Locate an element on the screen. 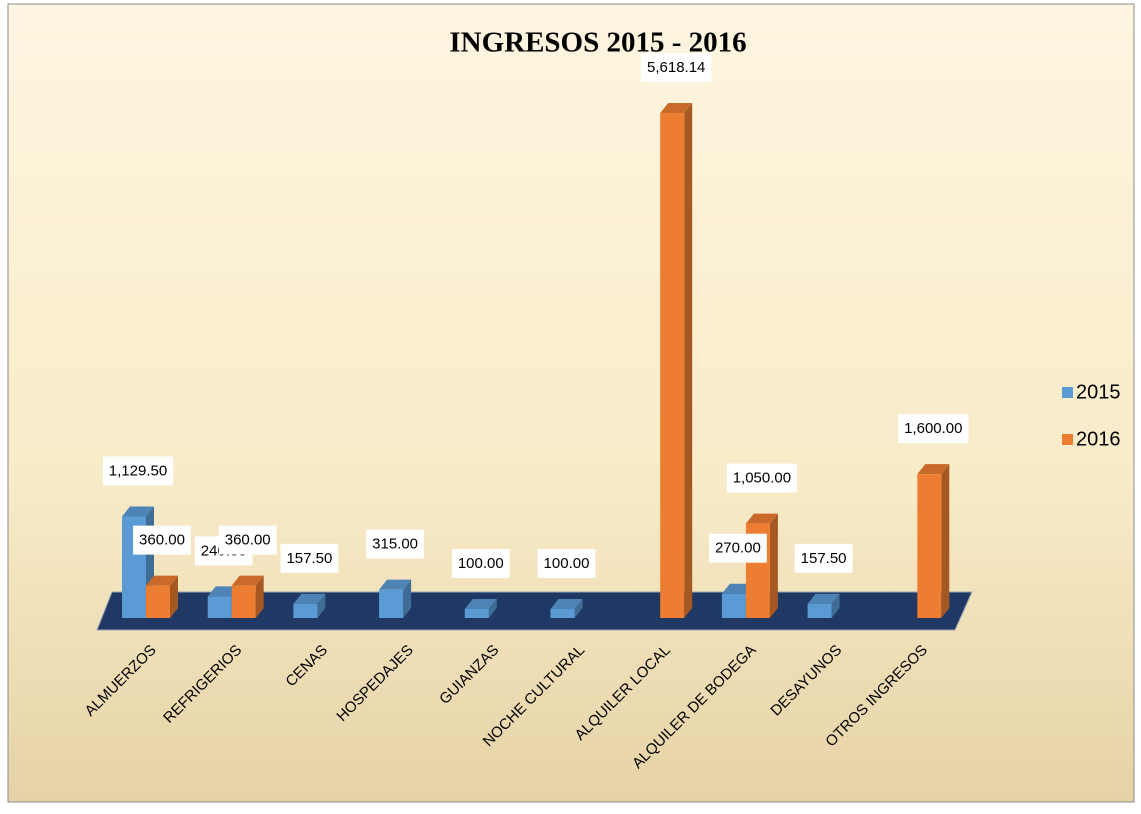  value-label: 270.00 is located at coordinates (738, 548).